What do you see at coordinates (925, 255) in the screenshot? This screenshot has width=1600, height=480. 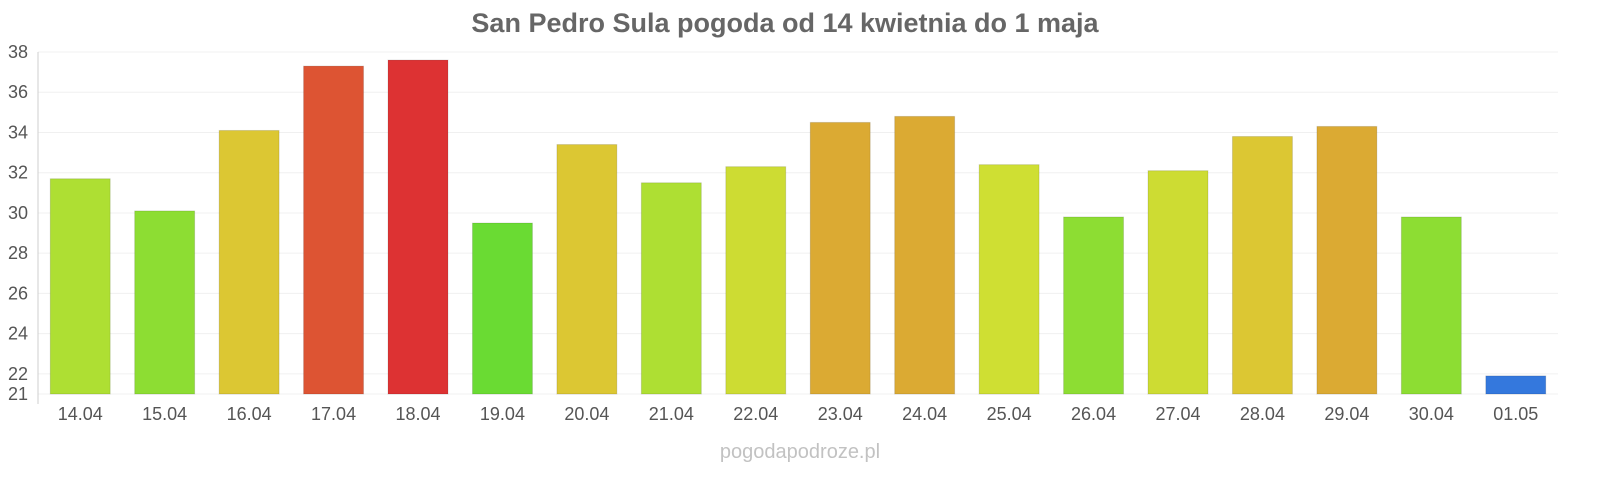 I see `bar-24.04` at bounding box center [925, 255].